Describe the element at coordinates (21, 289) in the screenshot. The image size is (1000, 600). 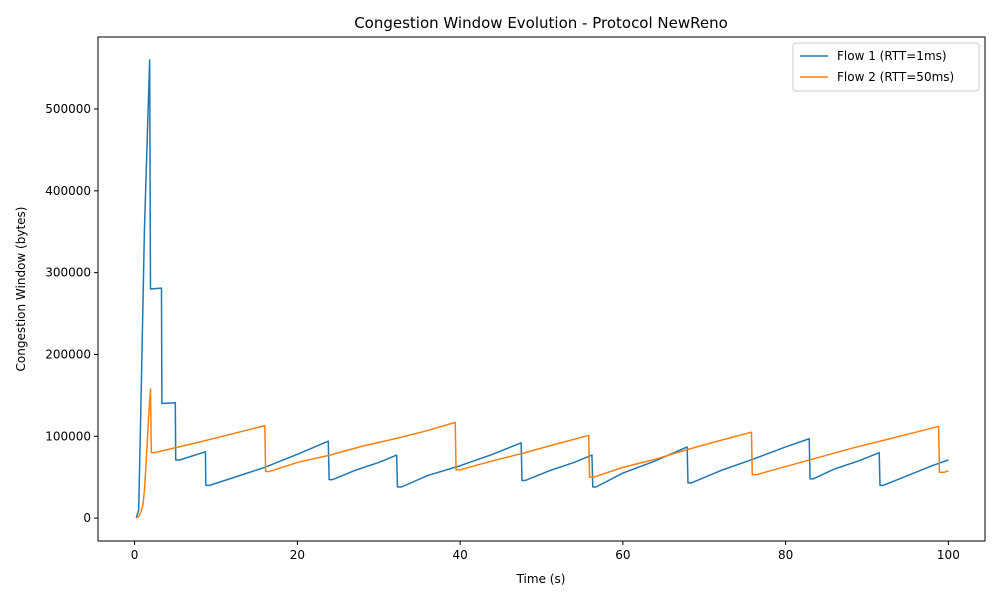
I see `y-axis-title: Congestion Window (bytes)` at that location.